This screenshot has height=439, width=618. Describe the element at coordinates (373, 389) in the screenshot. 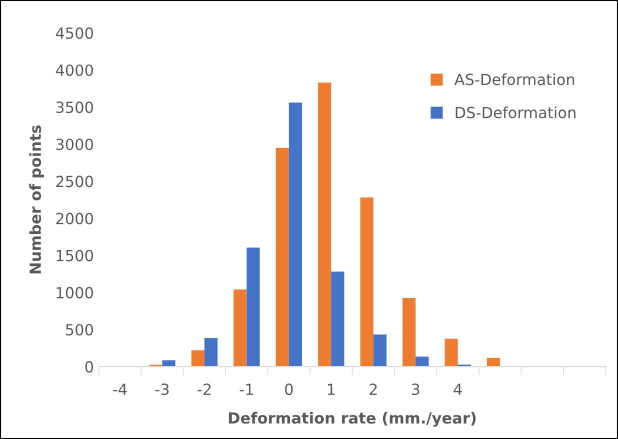

I see `x-tick-label: 2` at that location.